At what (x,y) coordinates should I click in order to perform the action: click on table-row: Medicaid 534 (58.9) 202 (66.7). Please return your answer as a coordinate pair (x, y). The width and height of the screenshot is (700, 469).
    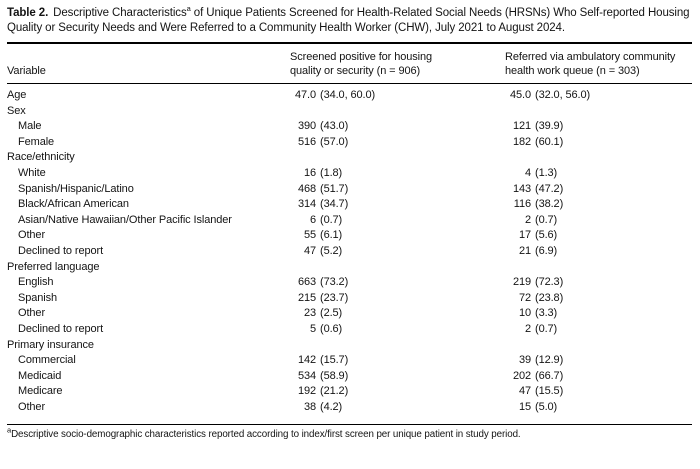
    Looking at the image, I should click on (349, 377).